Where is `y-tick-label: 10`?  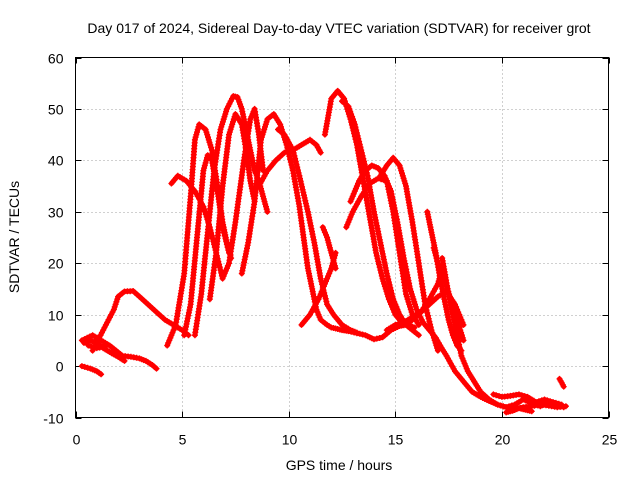 y-tick-label: 10 is located at coordinates (56, 316).